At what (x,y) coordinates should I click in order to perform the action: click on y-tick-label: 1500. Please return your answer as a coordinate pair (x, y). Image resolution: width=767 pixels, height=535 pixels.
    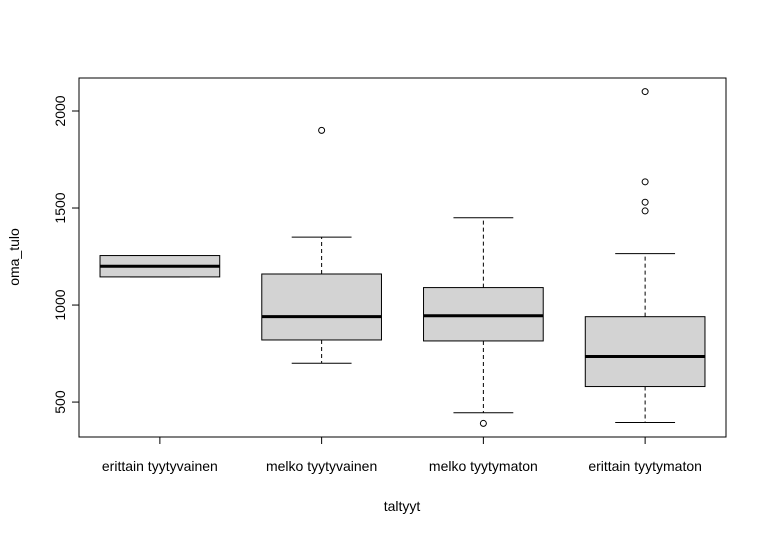
    Looking at the image, I should click on (60, 207).